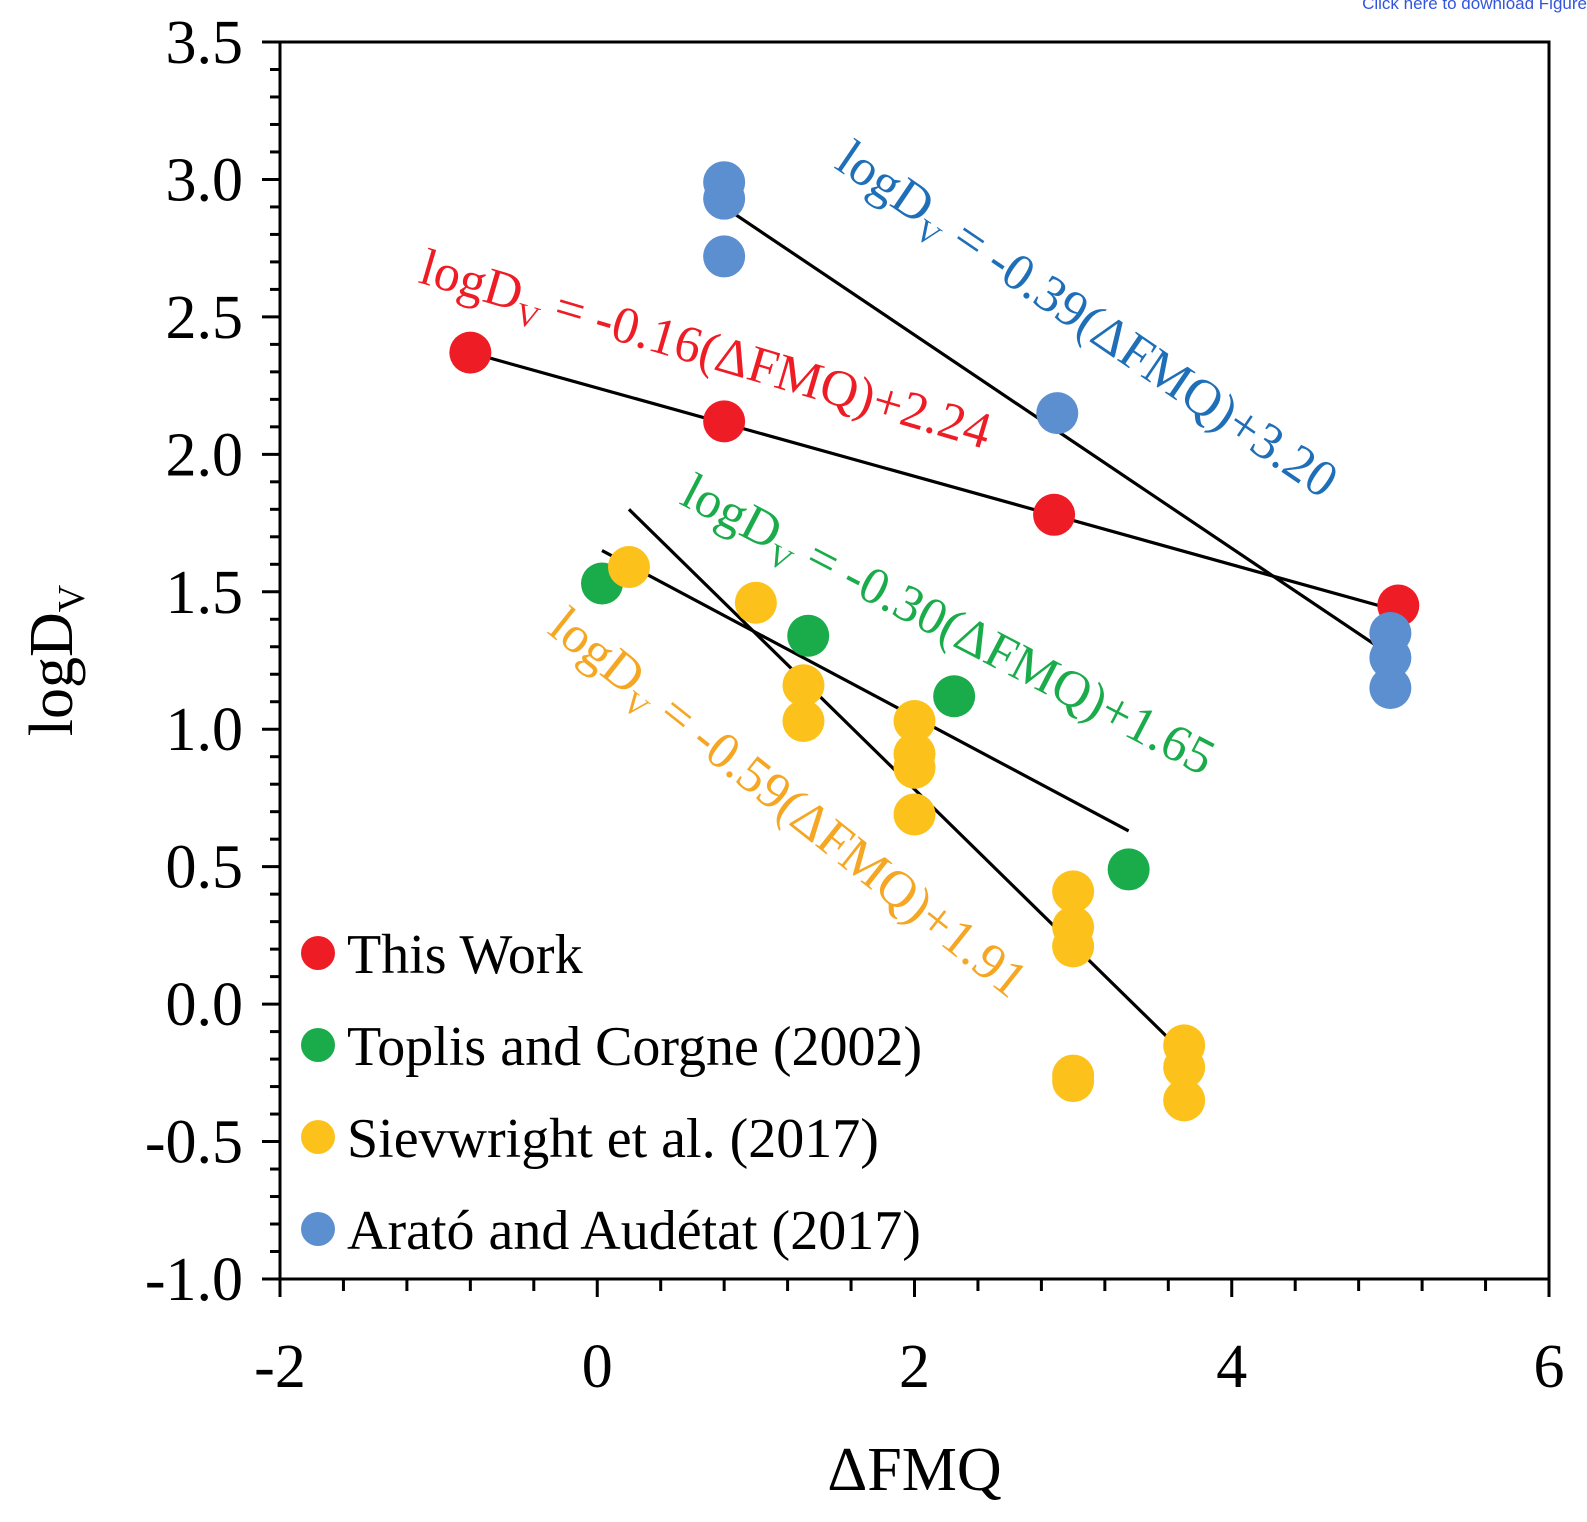  Describe the element at coordinates (767, 368) in the screenshot. I see `fit-equation-rhs: = -0.16(ΔFMQ)+2.24` at that location.